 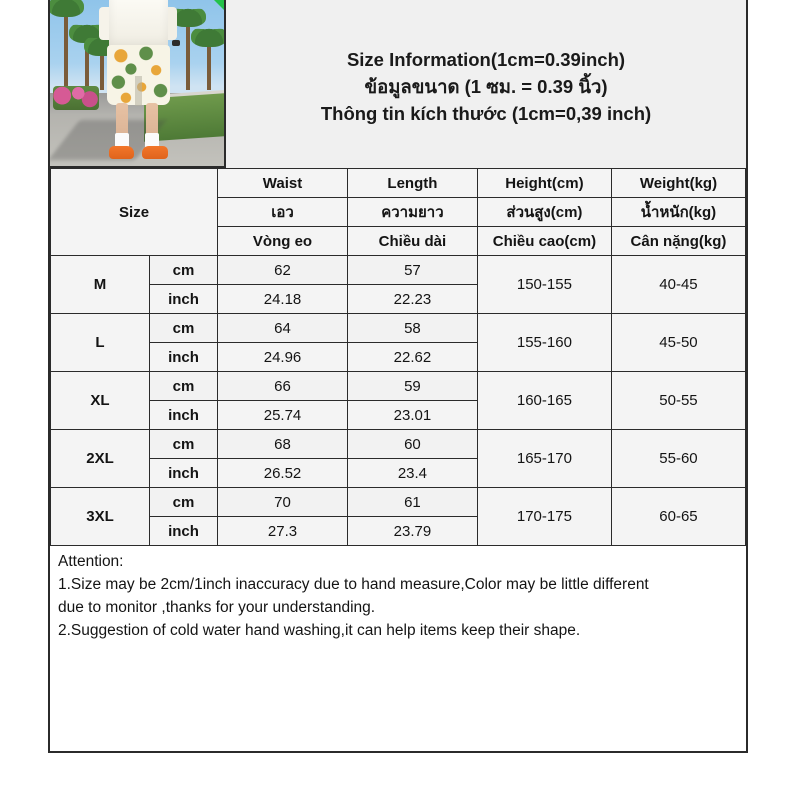 What do you see at coordinates (678, 458) in the screenshot?
I see `cell-weight: 55-60` at bounding box center [678, 458].